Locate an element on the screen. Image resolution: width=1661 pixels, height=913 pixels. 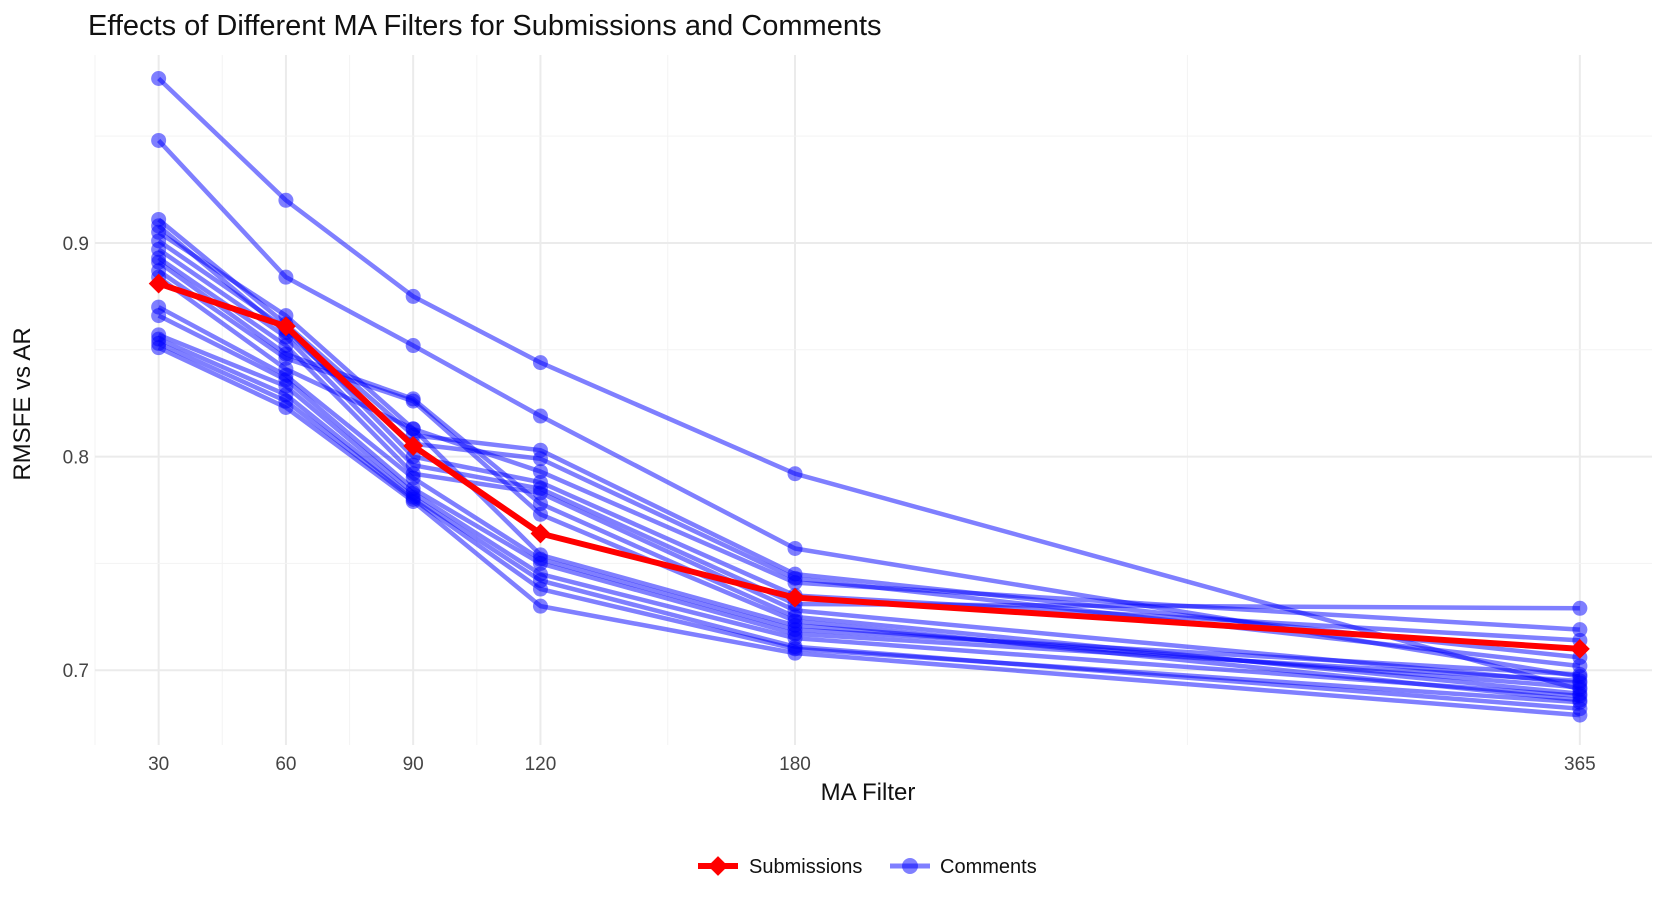
y-axis-ticks: 0.7 0.8 0.9 is located at coordinates (76, 458).